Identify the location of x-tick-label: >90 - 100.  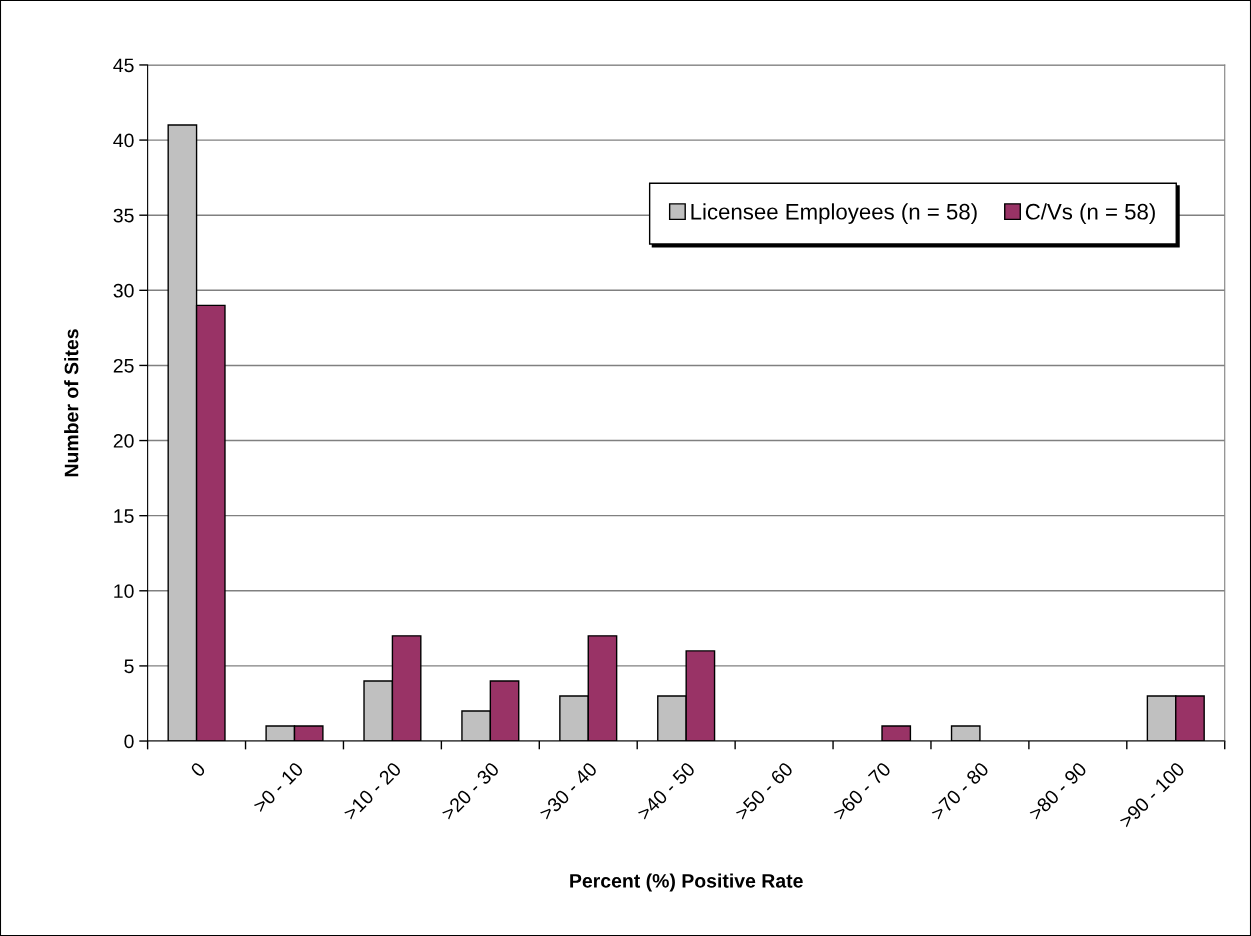
(1152, 795).